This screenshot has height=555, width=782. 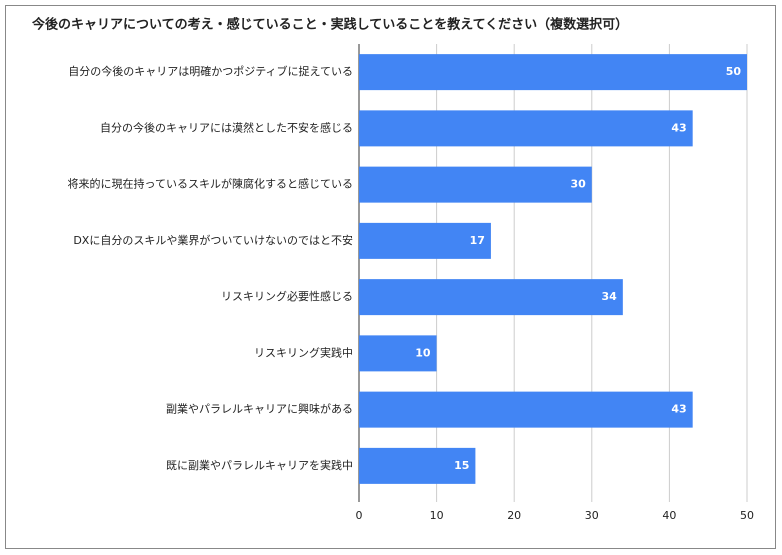 I want to click on x-tick-label: 10, so click(x=437, y=515).